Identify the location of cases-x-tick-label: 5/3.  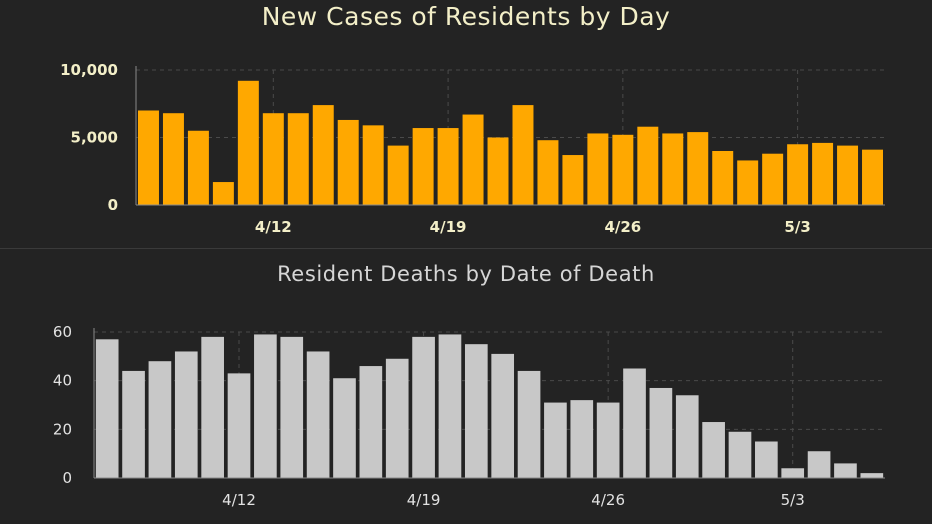
(797, 227).